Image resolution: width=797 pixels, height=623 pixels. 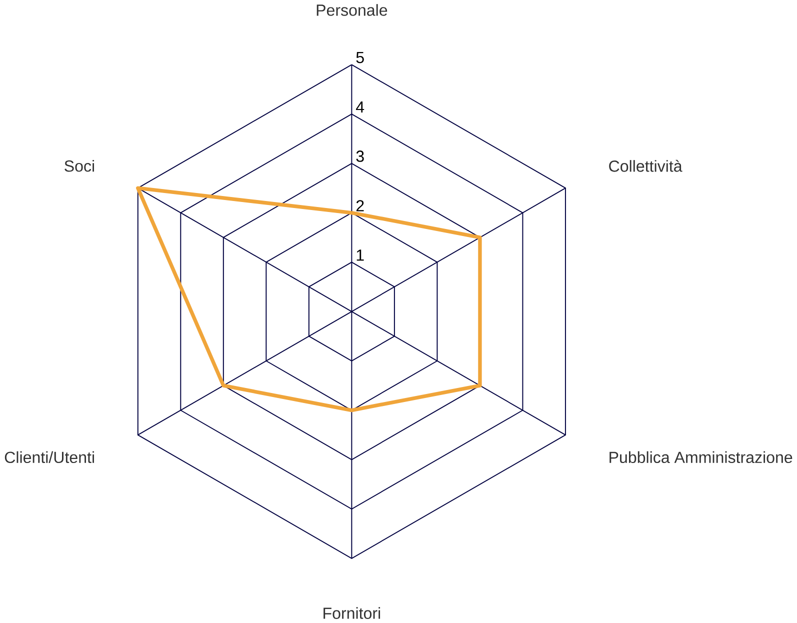 What do you see at coordinates (352, 613) in the screenshot?
I see `spoke-label: Fornitori` at bounding box center [352, 613].